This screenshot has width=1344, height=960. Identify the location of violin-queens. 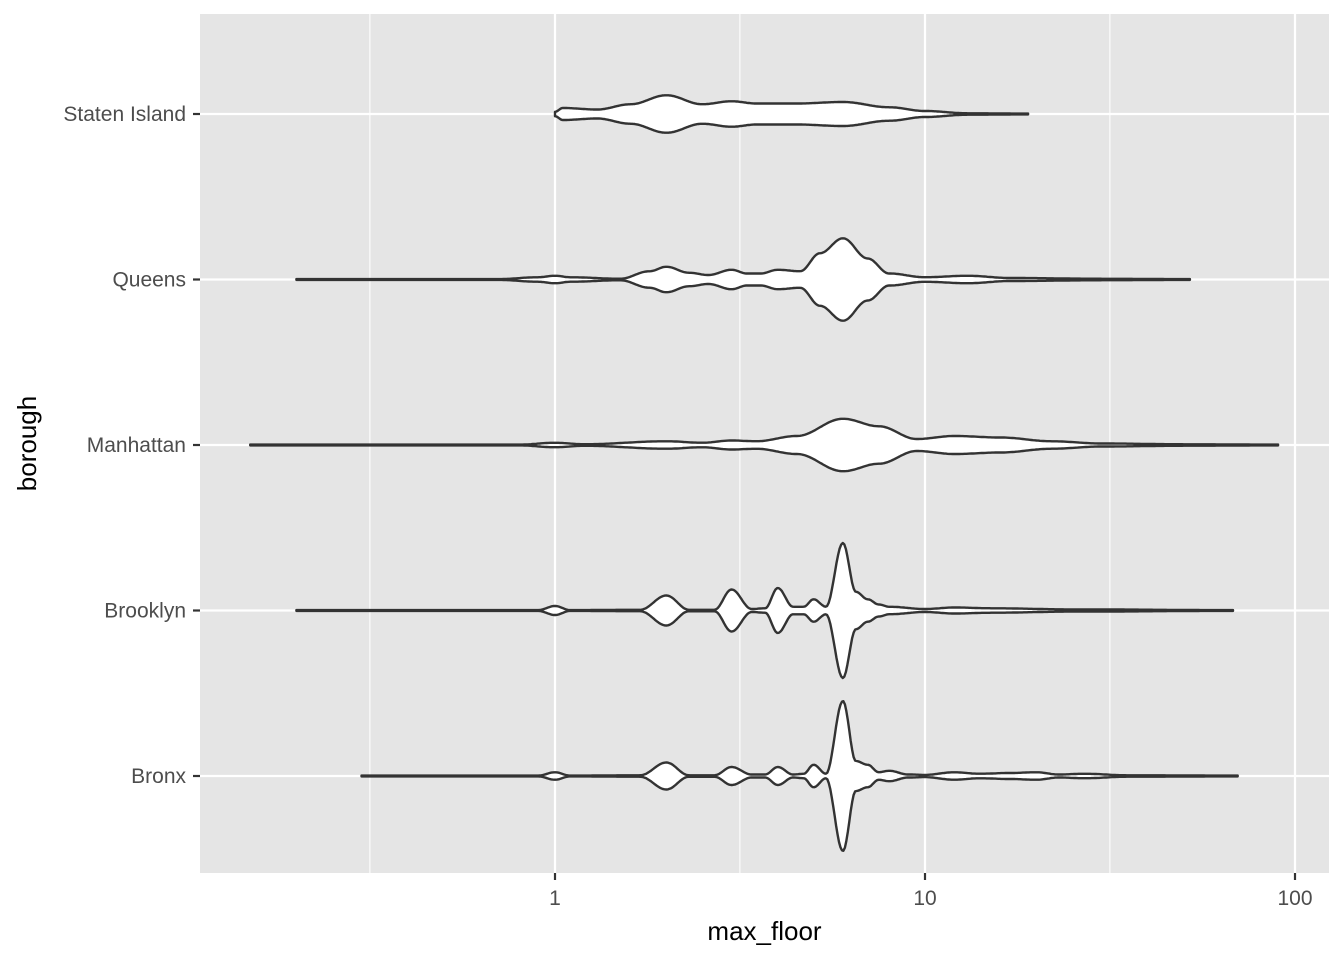
(743, 279).